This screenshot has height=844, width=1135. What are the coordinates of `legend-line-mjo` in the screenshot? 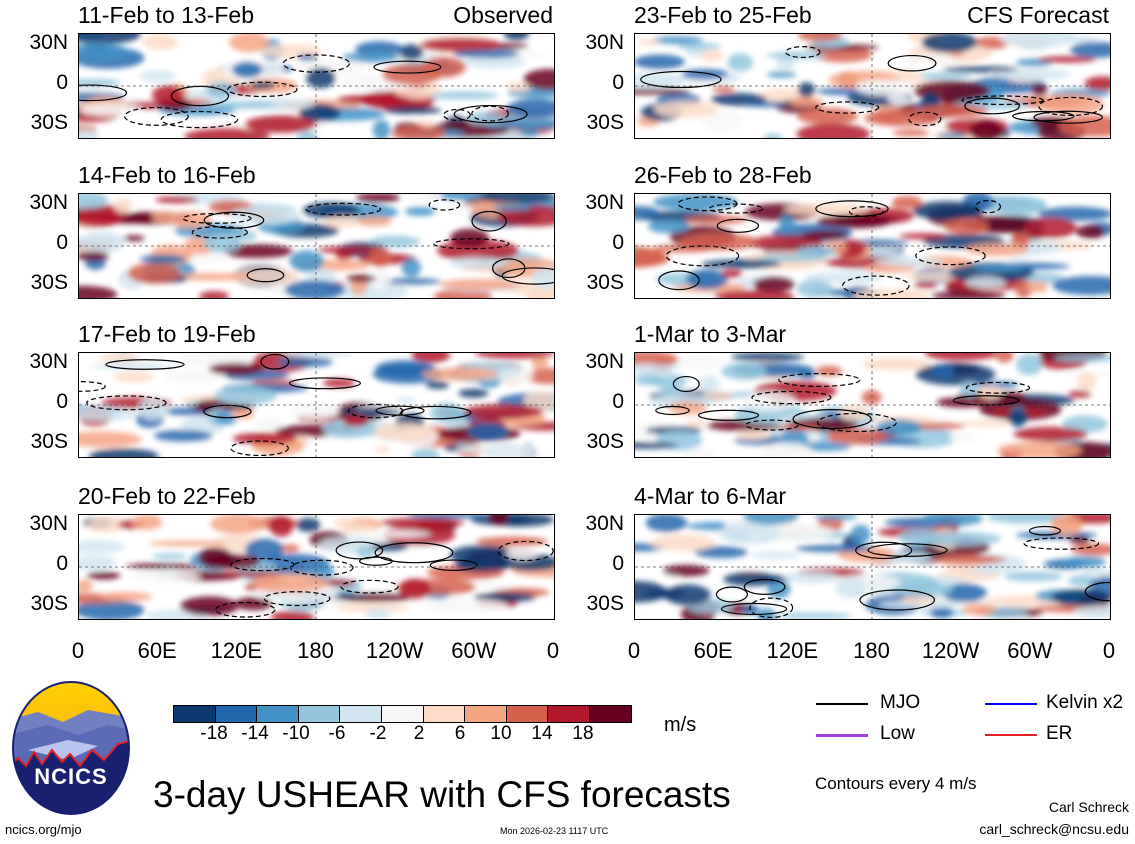 It's located at (842, 704).